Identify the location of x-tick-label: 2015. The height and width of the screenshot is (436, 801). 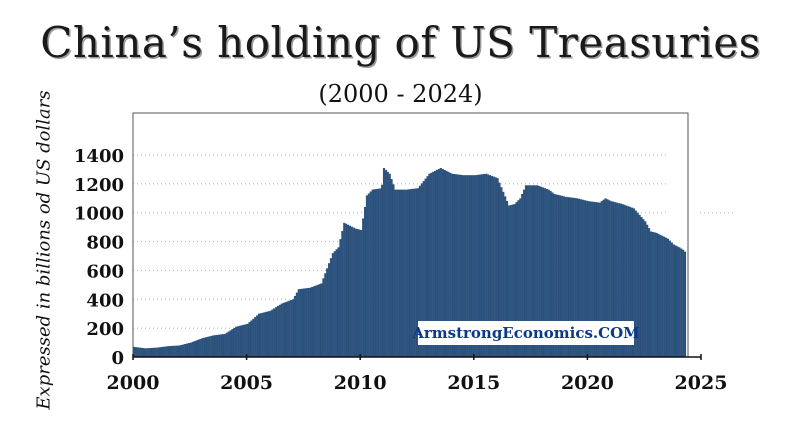
(473, 383).